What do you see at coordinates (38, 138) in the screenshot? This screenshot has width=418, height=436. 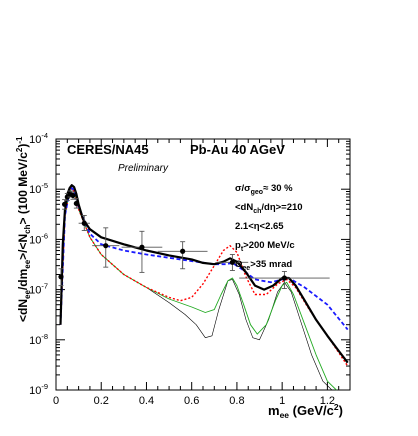 I see `y-tick-label: 10⁻⁴` at bounding box center [38, 138].